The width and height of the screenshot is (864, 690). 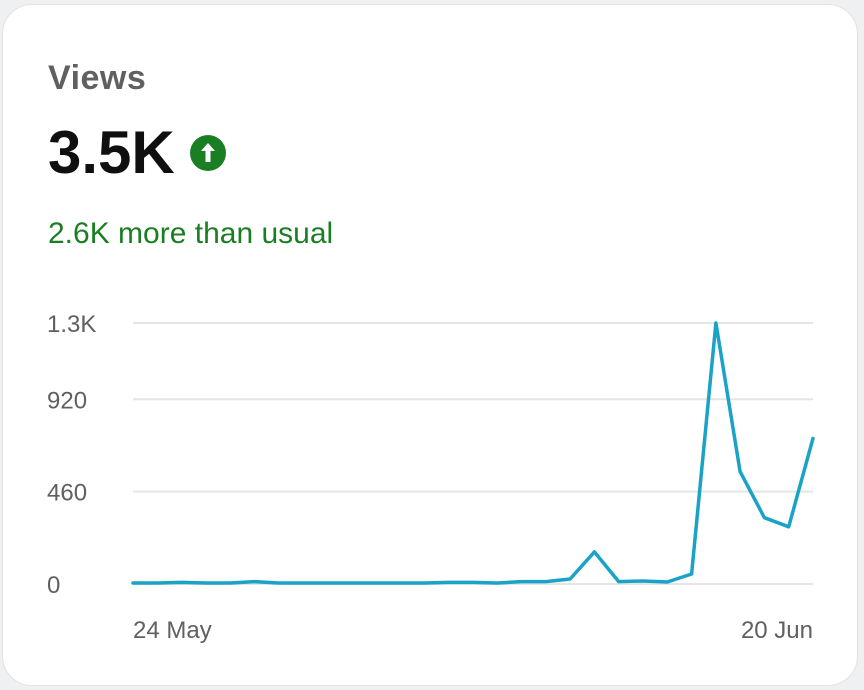 I want to click on comparison-text: 2.6K more than usual, so click(x=191, y=233).